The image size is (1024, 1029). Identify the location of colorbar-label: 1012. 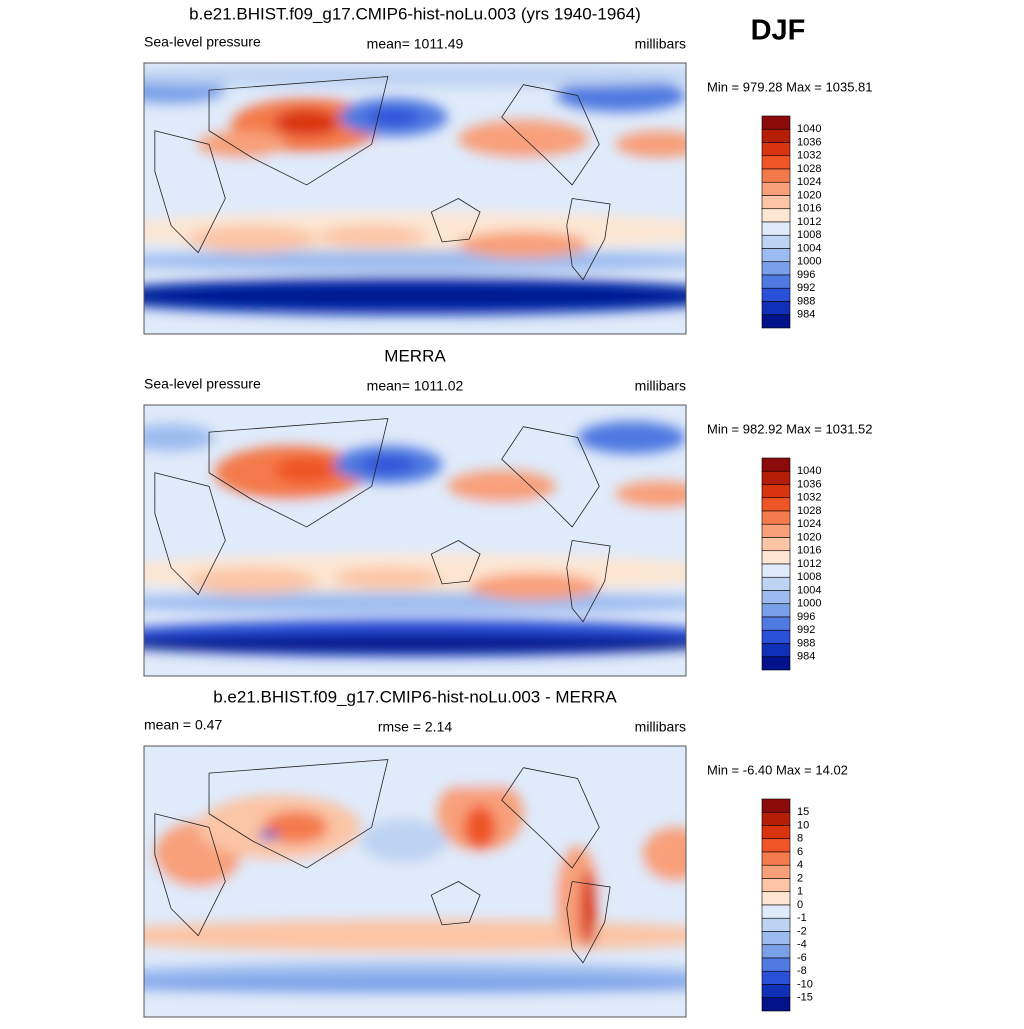
(809, 222).